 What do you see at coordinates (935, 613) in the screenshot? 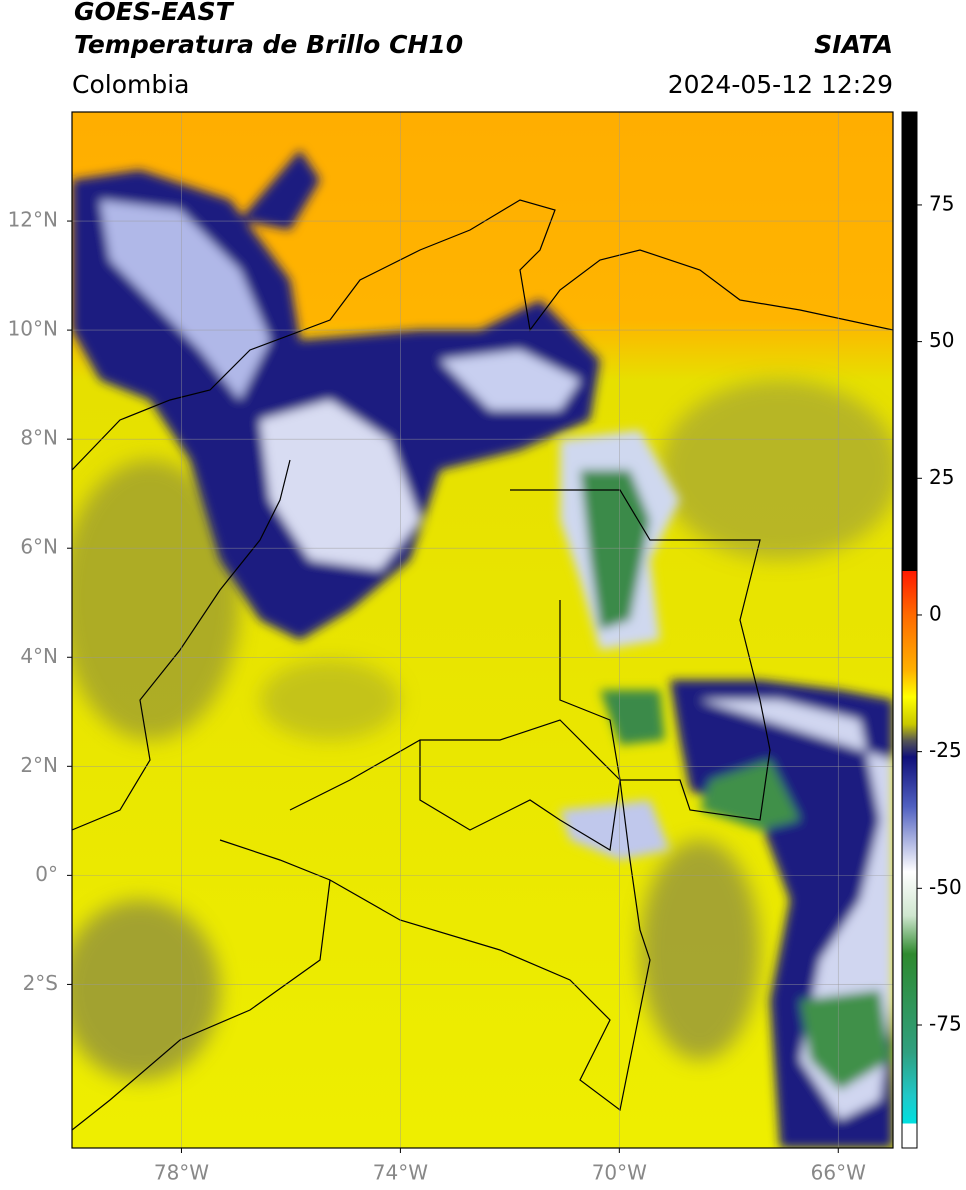
I see `colorbar-tick-label: 0` at bounding box center [935, 613].